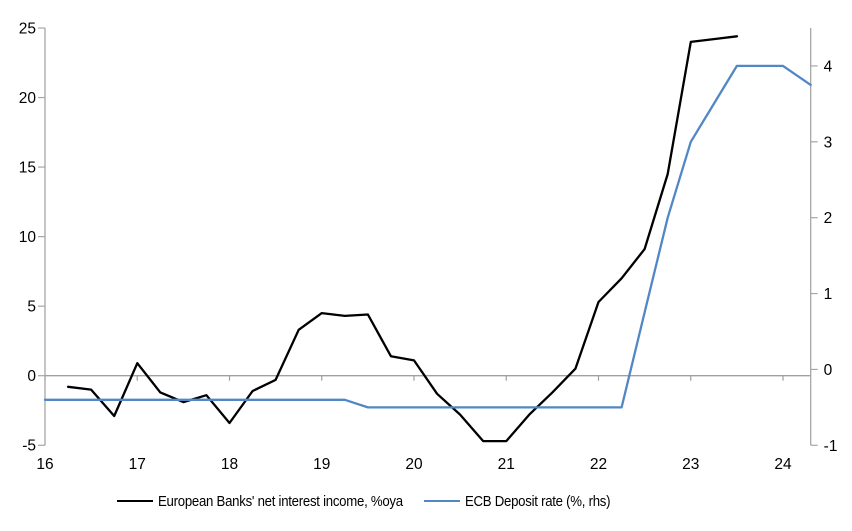 Image resolution: width=852 pixels, height=531 pixels. I want to click on left-axis-tick-label: 25, so click(27, 29).